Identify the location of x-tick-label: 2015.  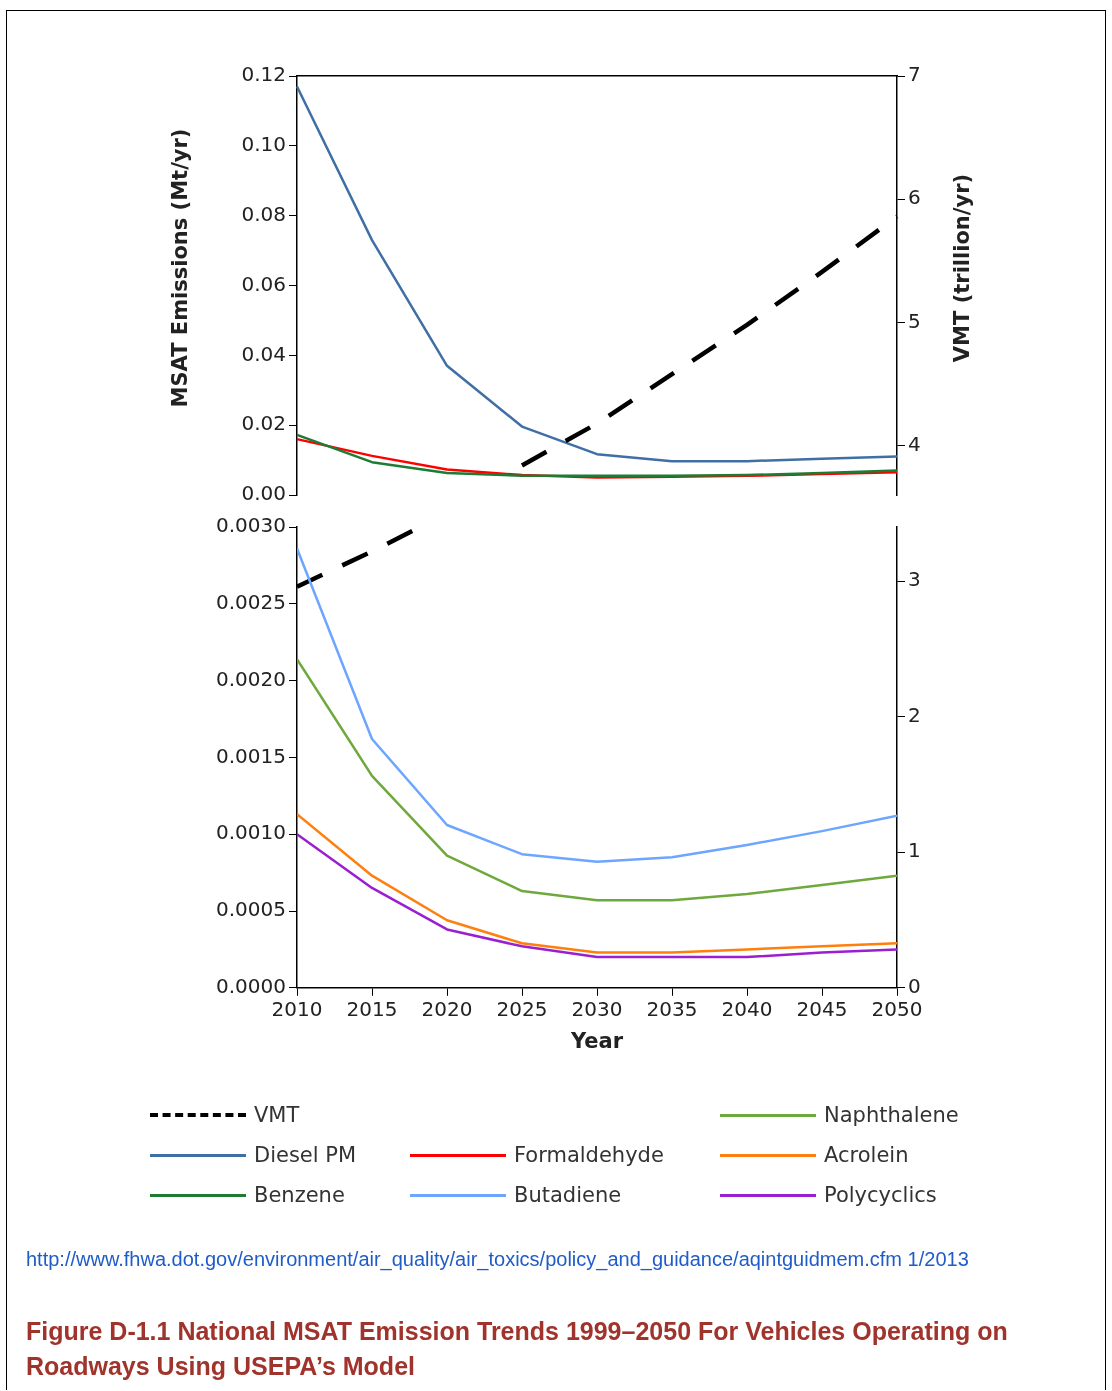
(372, 1009).